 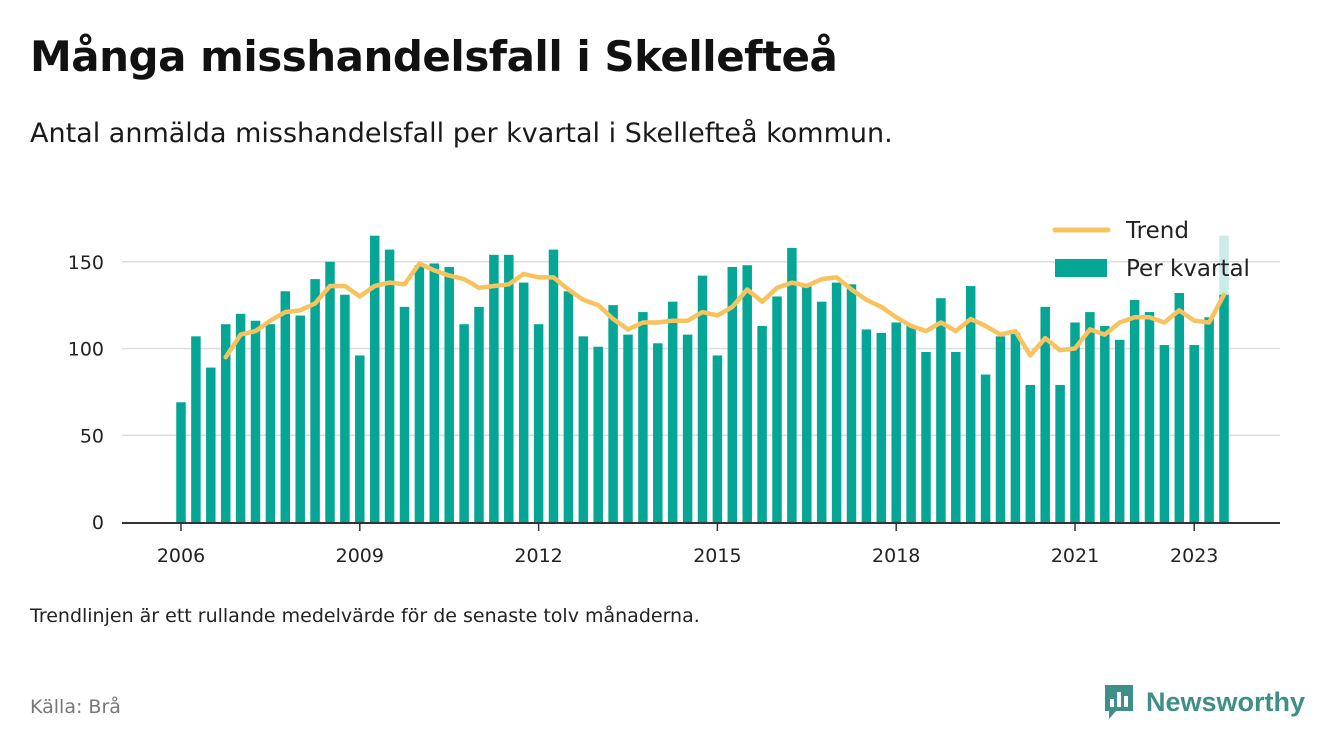 I want to click on trend-line-series, so click(x=725, y=310).